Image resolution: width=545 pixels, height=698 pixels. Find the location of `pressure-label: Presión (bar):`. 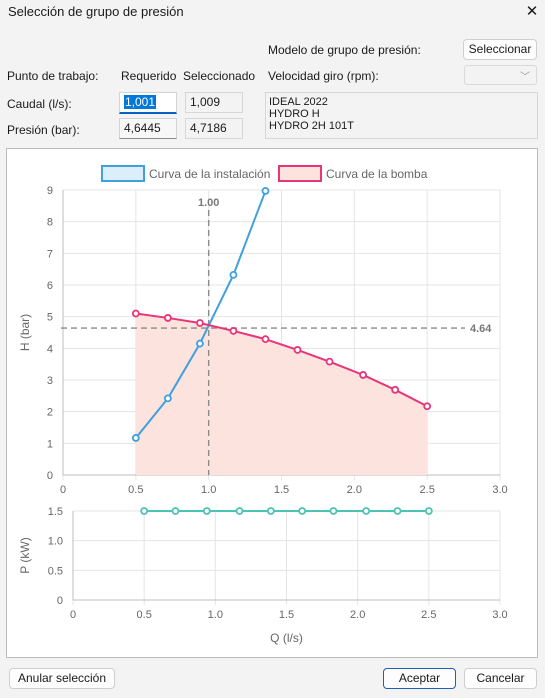

pressure-label: Presión (bar): is located at coordinates (43, 130).